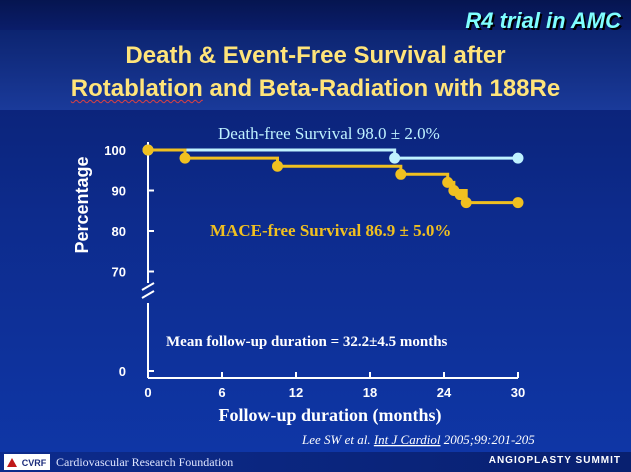 This screenshot has height=472, width=631. What do you see at coordinates (115, 150) in the screenshot?
I see `y-tick-label: 100` at bounding box center [115, 150].